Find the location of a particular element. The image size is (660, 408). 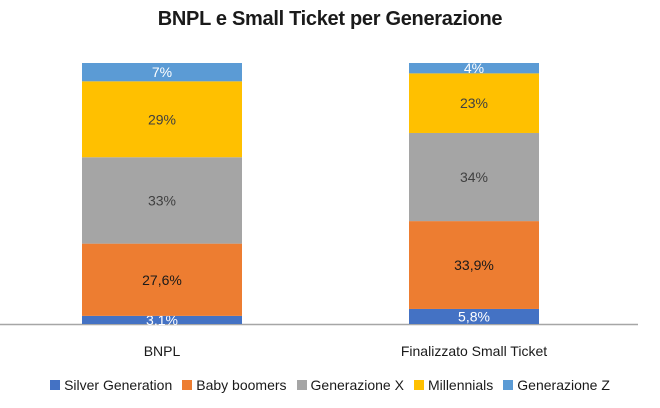

legend-item: Generazione X is located at coordinates (350, 385).